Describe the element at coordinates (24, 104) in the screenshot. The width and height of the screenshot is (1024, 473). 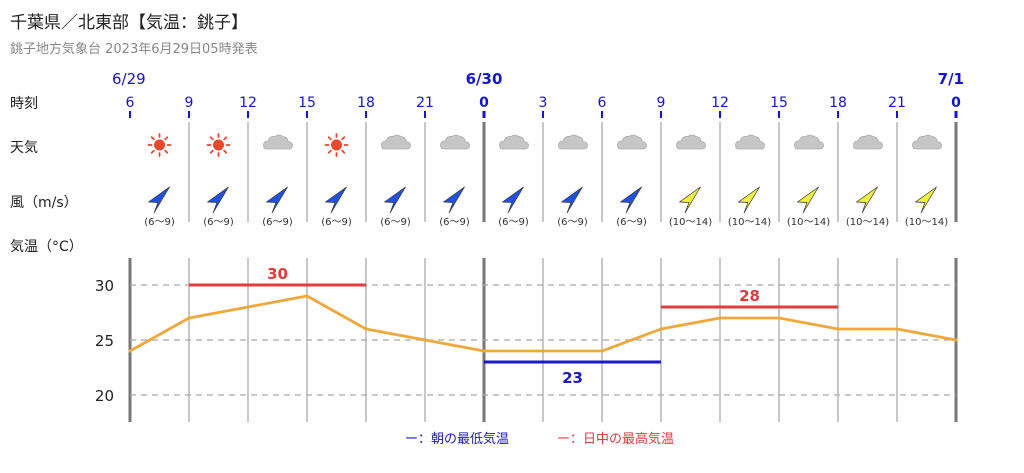
I see `time-row-label: 時刻` at that location.